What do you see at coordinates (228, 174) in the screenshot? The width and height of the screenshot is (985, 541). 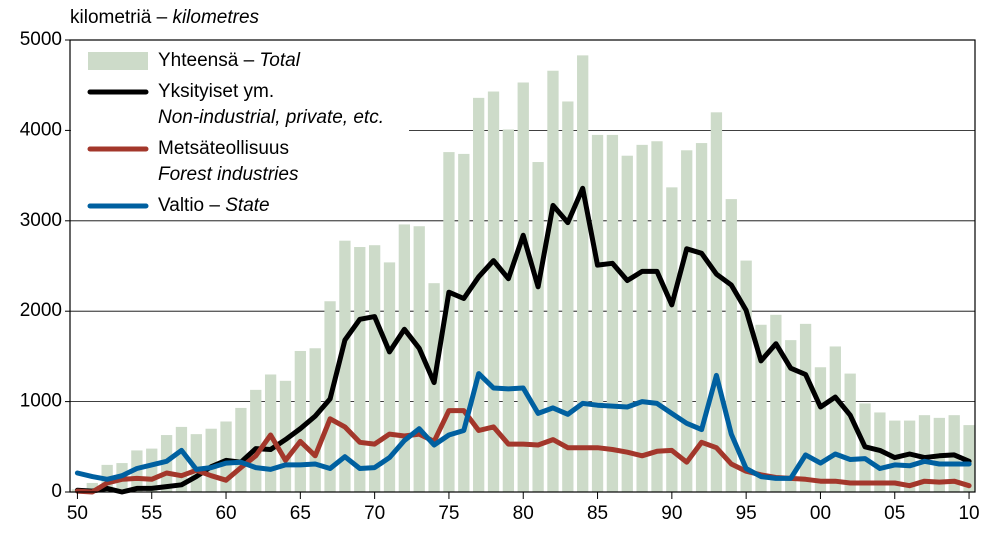 I see `legend-name-en: Forest industries` at bounding box center [228, 174].